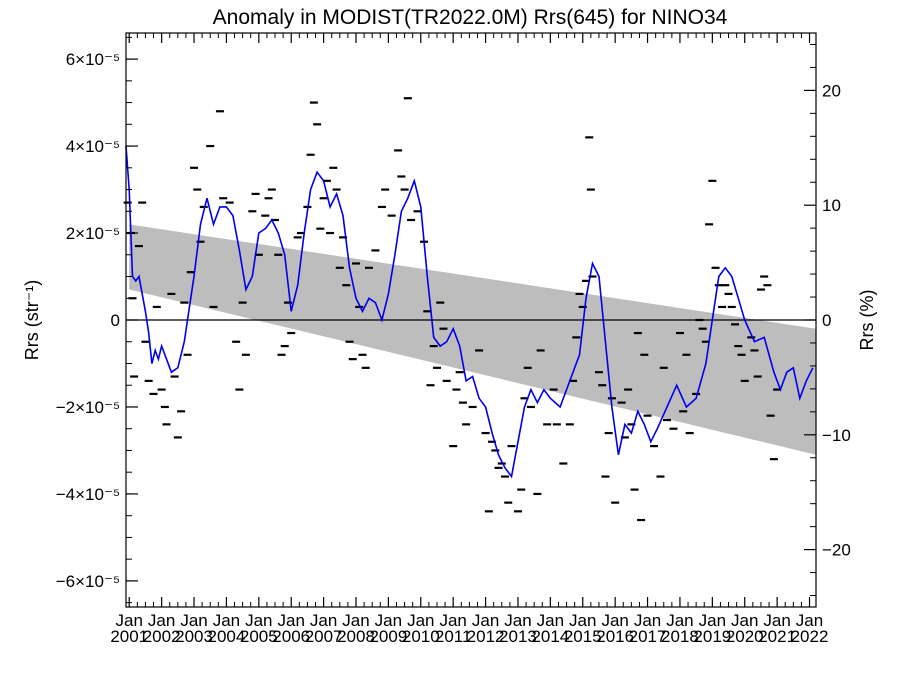 This screenshot has width=900, height=680. I want to click on right-tick-label: 20, so click(831, 90).